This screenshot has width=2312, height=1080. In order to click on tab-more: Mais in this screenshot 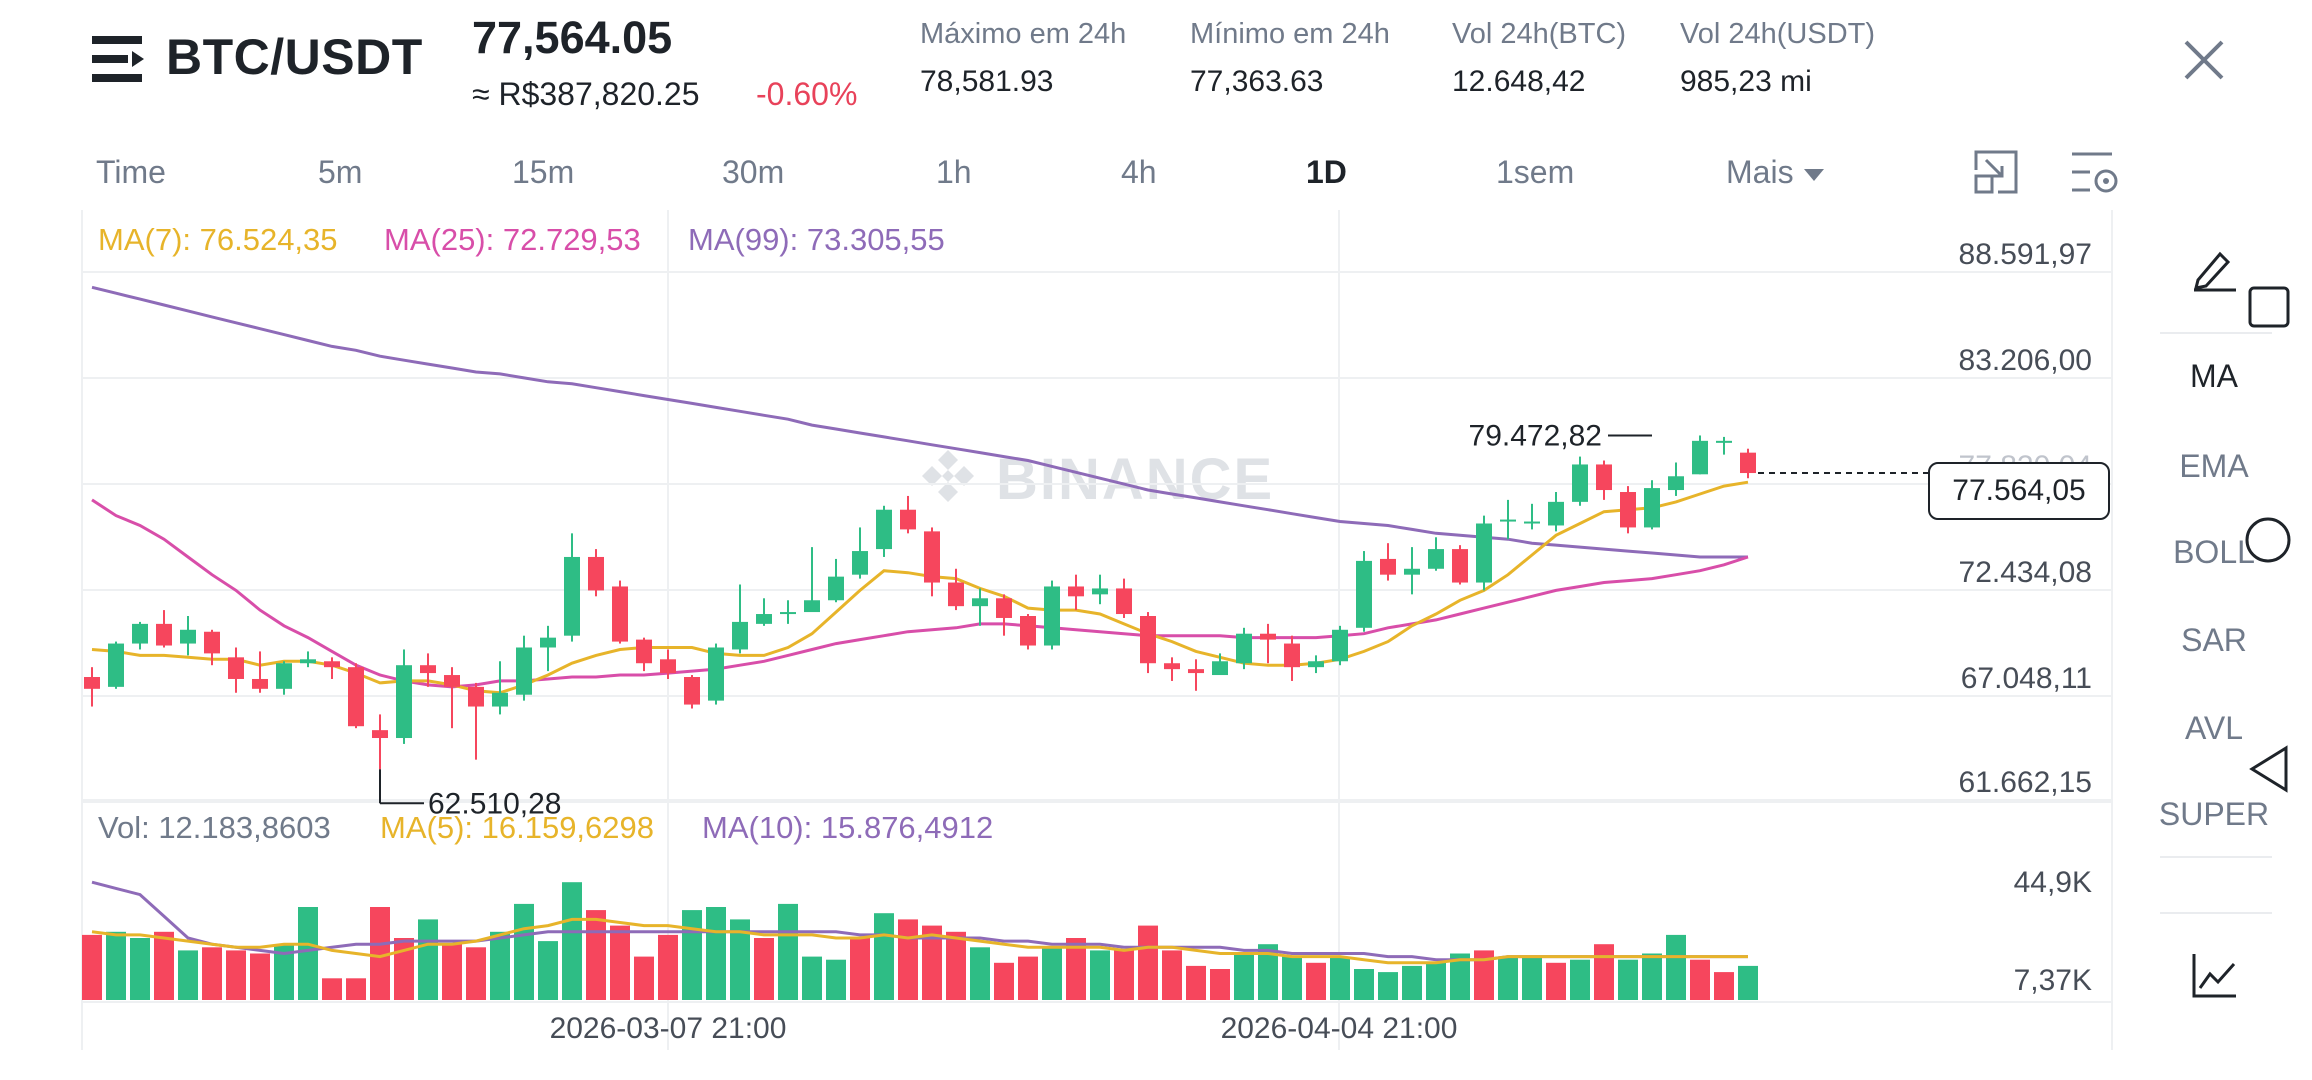, I will do `click(1775, 172)`.